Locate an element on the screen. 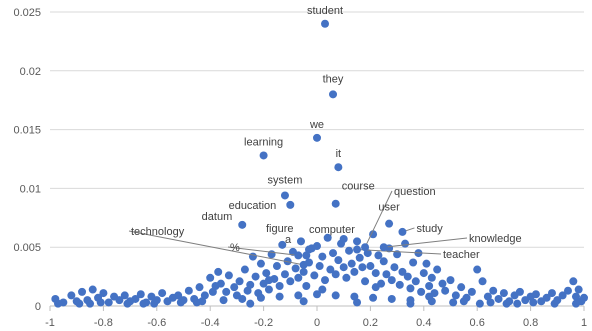  labeled-point-education is located at coordinates (290, 204).